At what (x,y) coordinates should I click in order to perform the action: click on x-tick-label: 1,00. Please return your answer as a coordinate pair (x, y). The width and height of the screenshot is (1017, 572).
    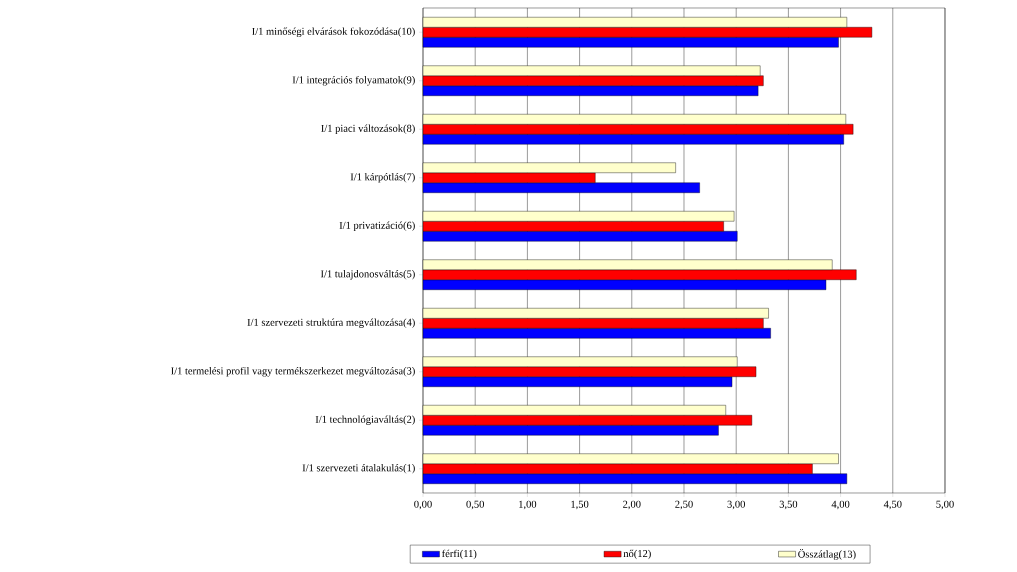
    Looking at the image, I should click on (528, 505).